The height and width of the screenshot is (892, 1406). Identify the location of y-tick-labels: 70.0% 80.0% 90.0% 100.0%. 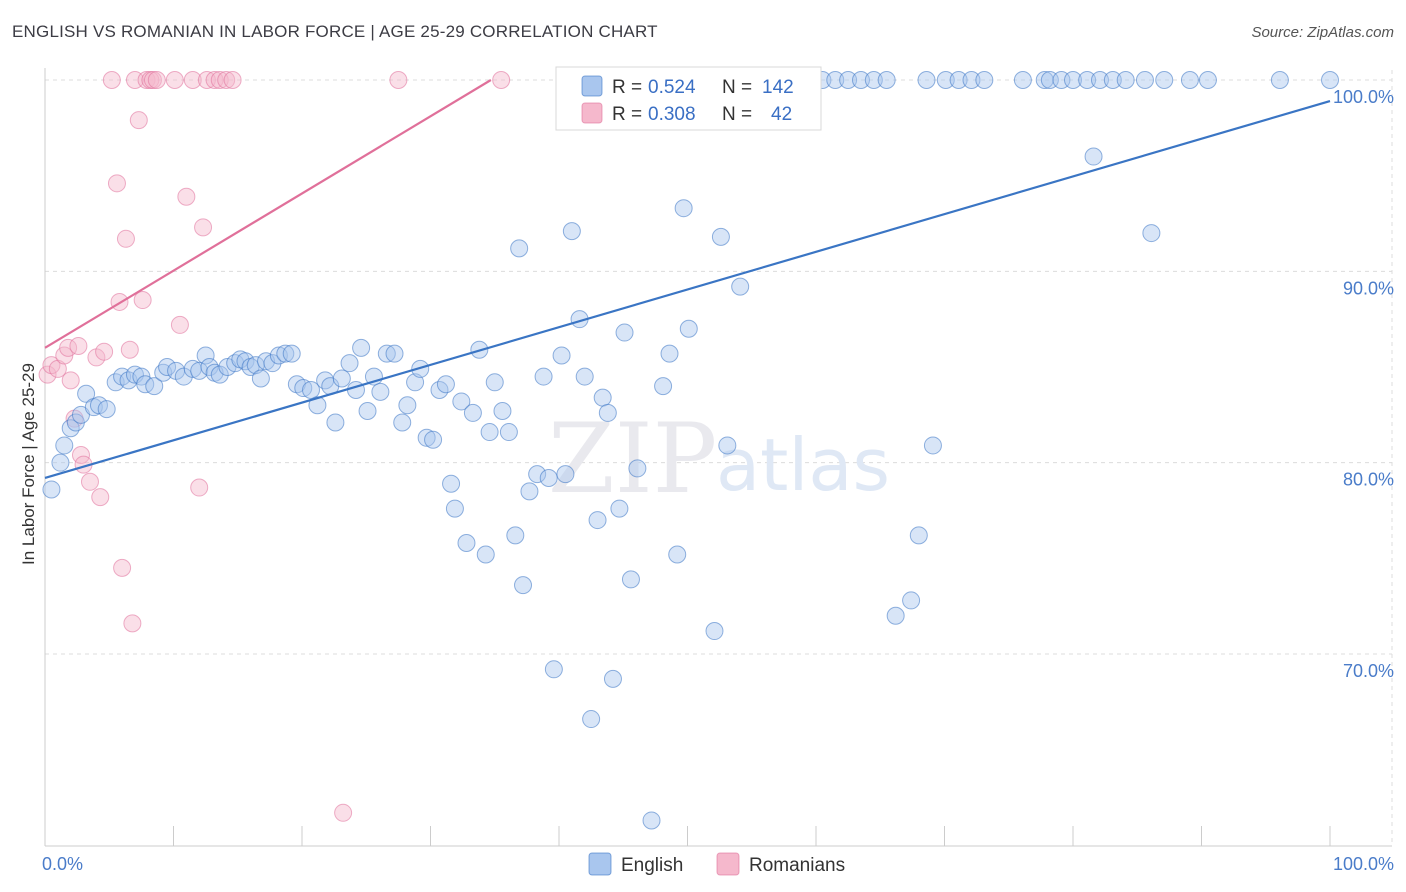
(1363, 384).